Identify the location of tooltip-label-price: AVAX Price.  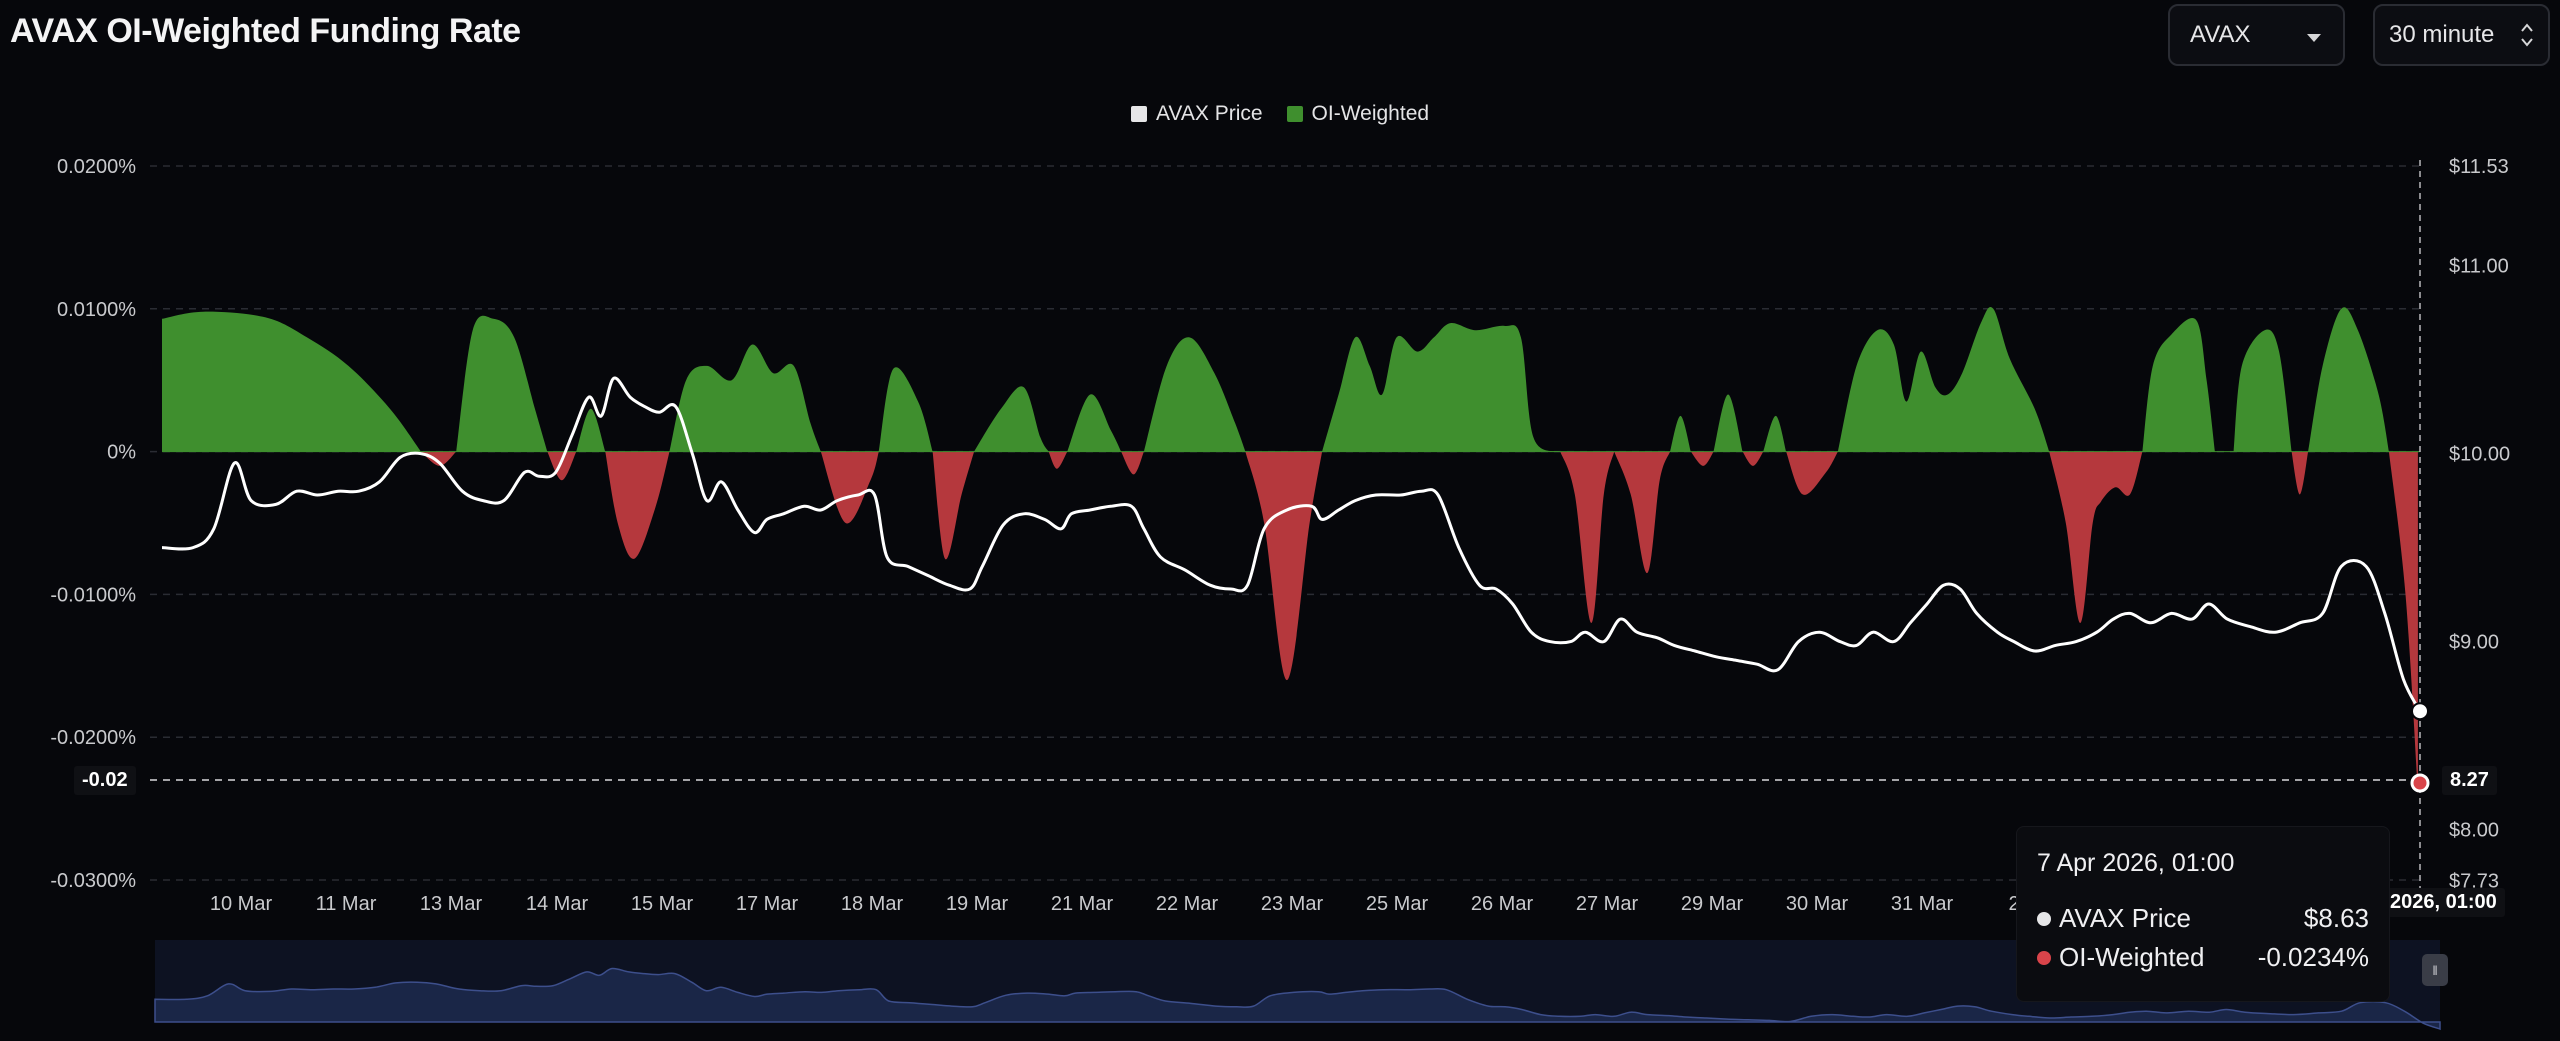
(2125, 918).